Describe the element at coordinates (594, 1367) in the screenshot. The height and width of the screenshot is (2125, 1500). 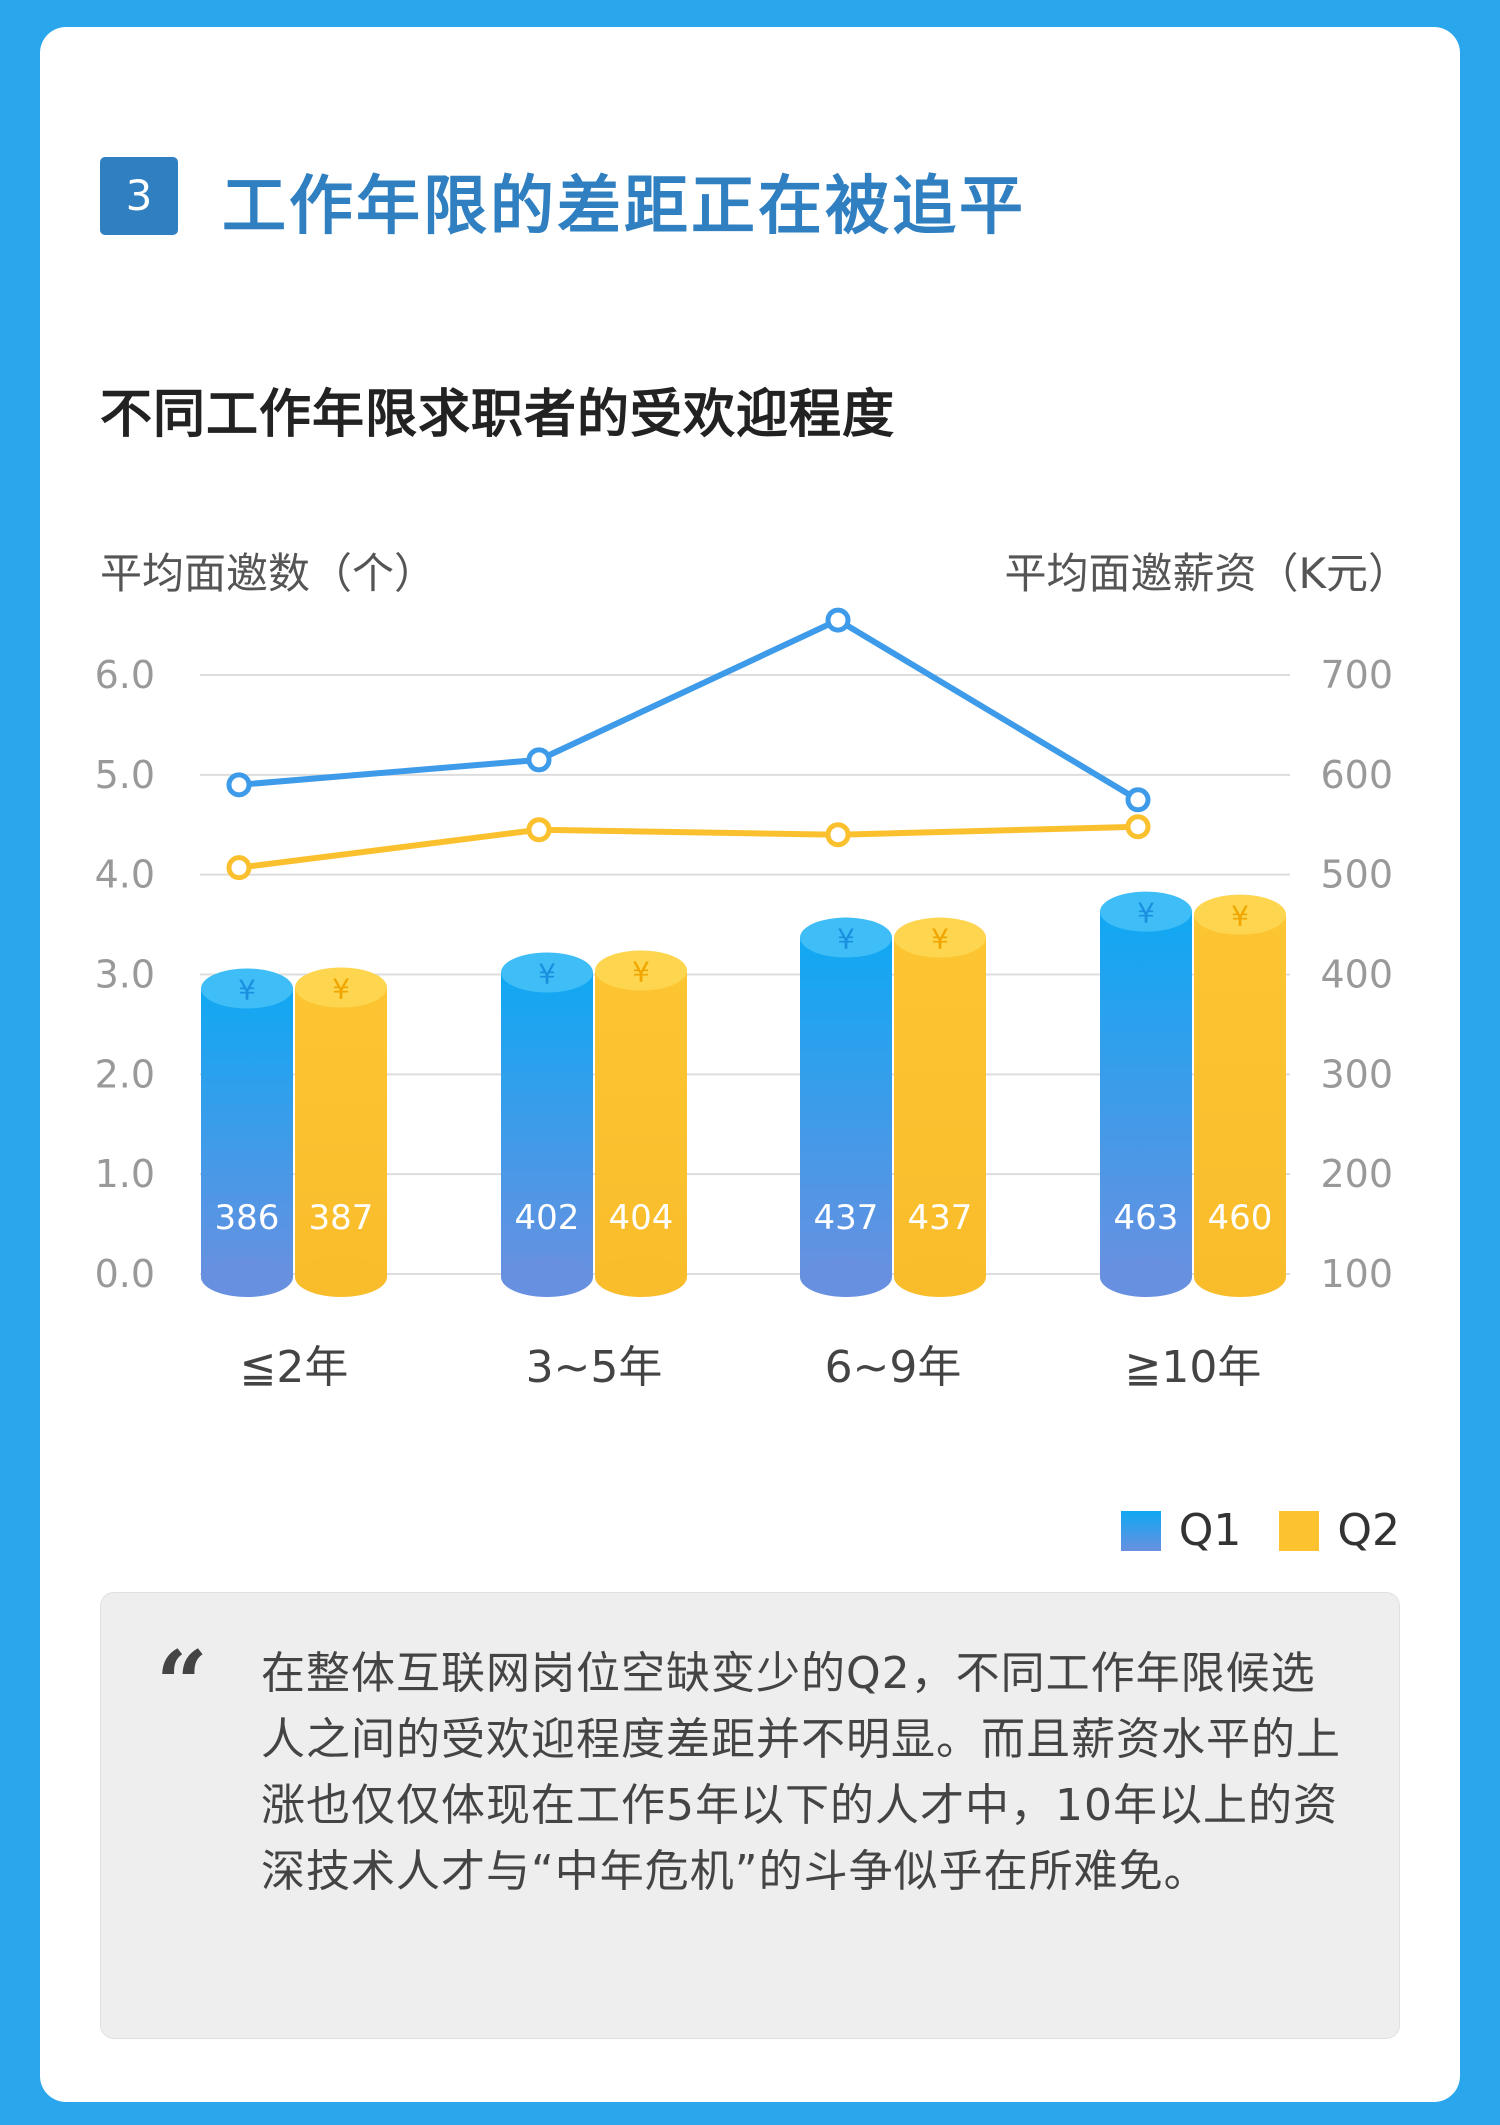
I see `category-label: 3~5年` at that location.